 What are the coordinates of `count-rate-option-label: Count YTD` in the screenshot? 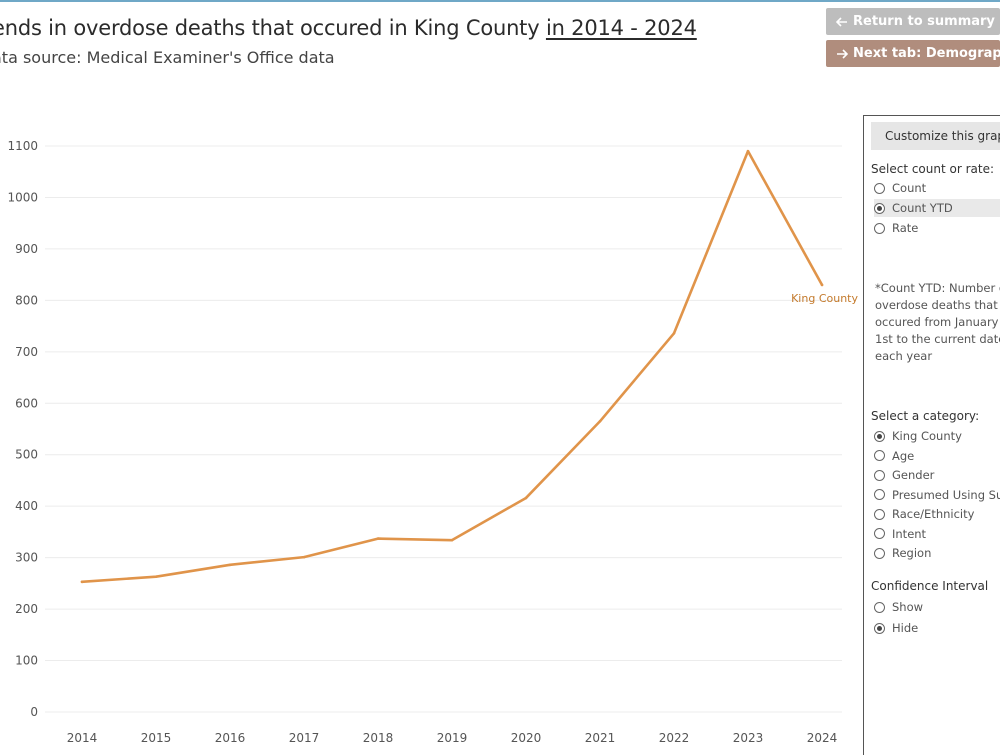 It's located at (922, 208).